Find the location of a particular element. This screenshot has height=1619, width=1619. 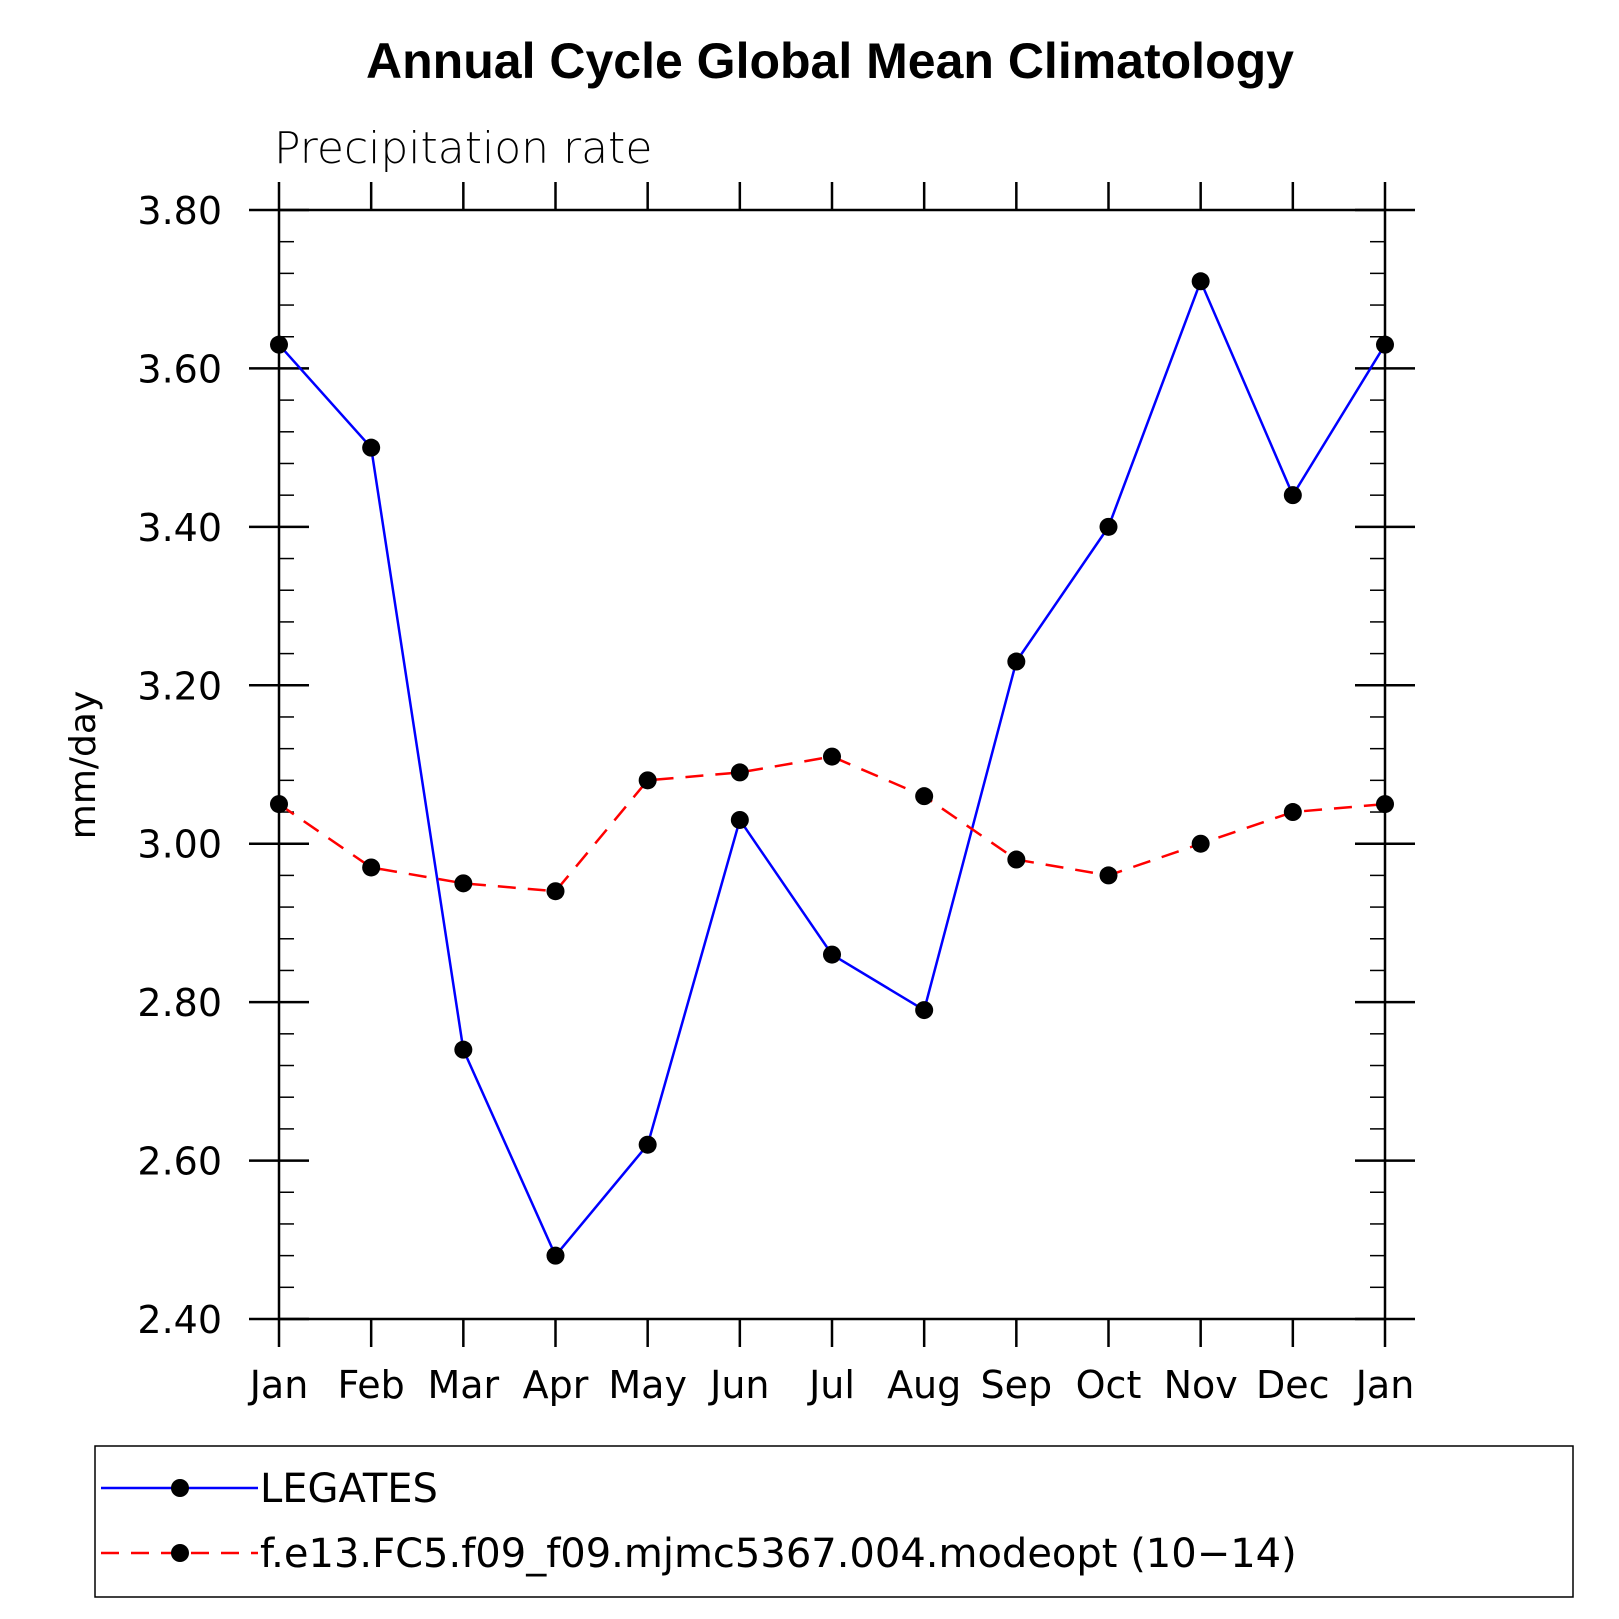

x-tick-label: Apr is located at coordinates (556, 1385).